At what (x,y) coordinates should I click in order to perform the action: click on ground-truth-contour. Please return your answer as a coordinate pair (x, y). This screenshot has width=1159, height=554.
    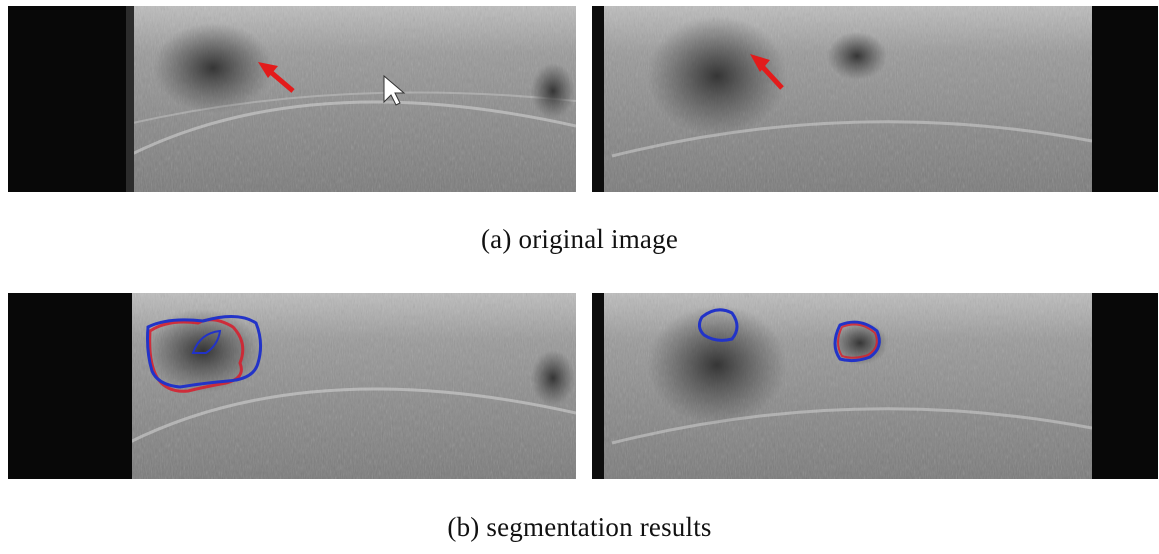
    Looking at the image, I should click on (857, 341).